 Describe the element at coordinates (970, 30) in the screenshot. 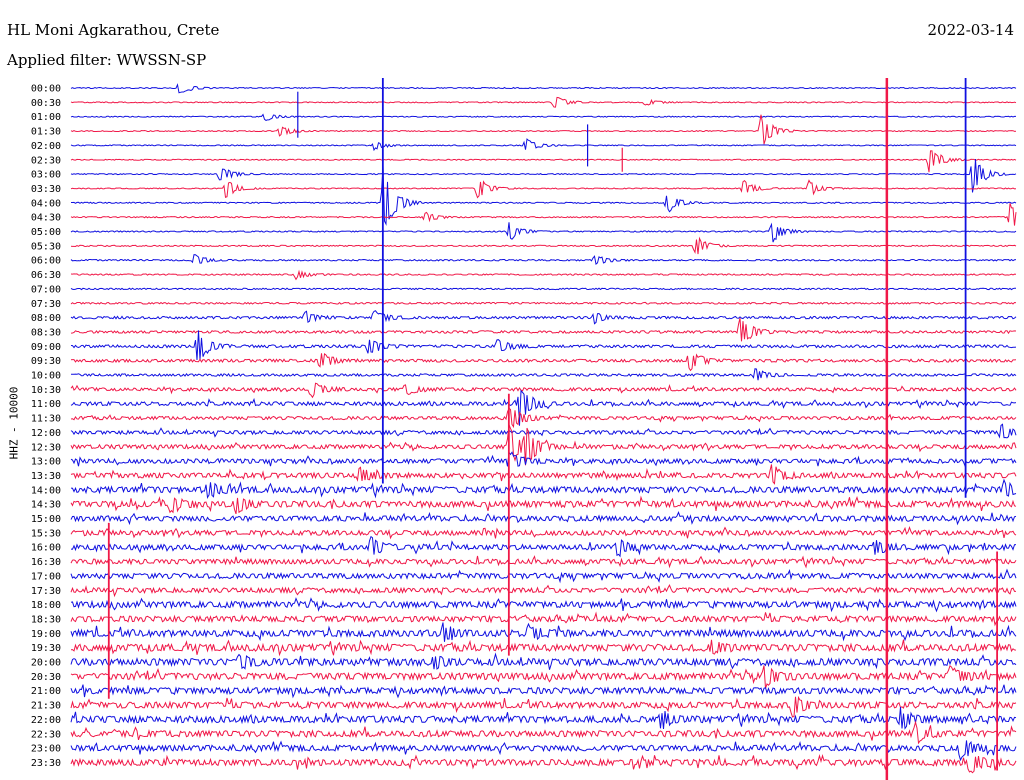

I see `record-date: 2022-03-14` at that location.